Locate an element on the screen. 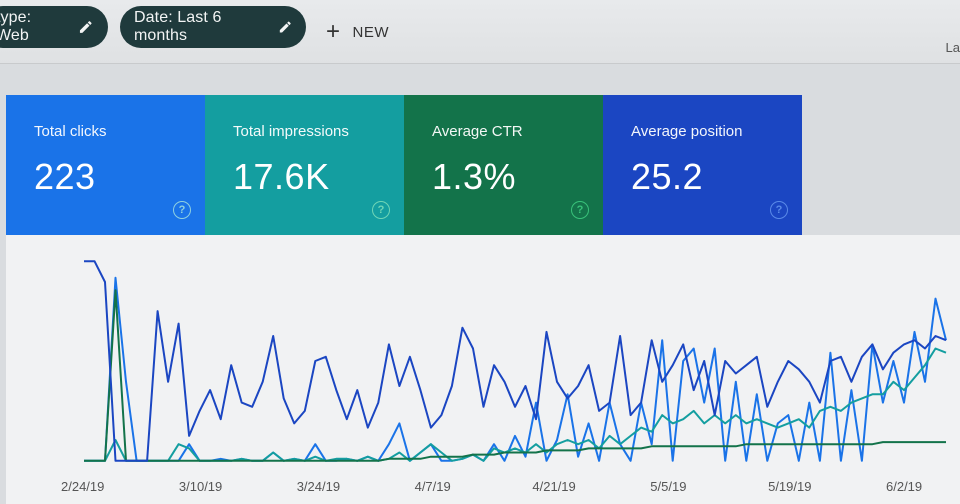 This screenshot has width=960, height=504. metric-label: Average position is located at coordinates (687, 131).